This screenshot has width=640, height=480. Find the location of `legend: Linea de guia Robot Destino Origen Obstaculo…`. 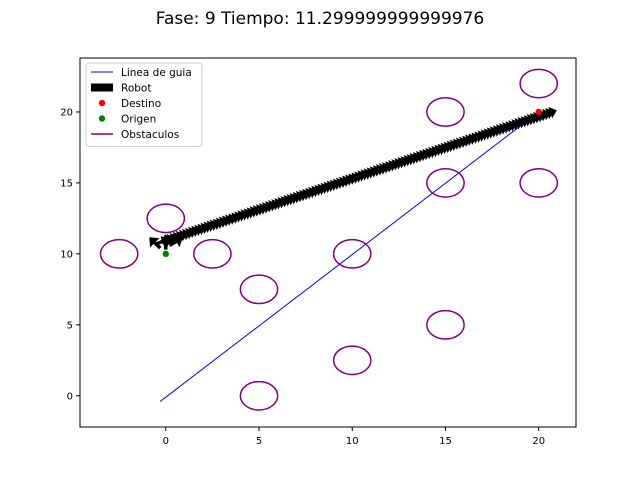

legend: Linea de guia Robot Destino Origen Obstaculo… is located at coordinates (144, 104).